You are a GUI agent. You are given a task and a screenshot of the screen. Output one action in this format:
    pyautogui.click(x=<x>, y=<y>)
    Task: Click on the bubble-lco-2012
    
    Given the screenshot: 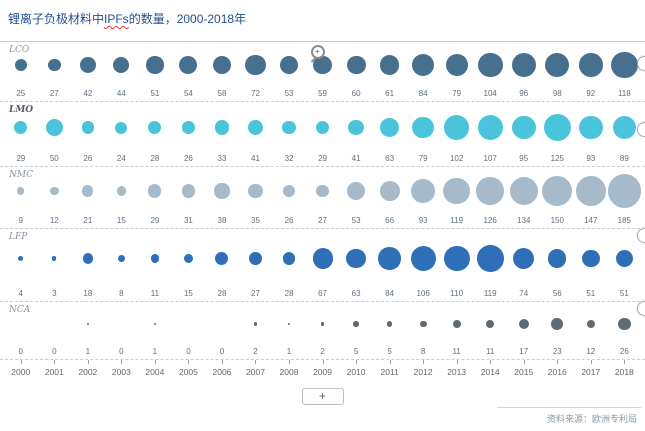 What is the action you would take?
    pyautogui.click(x=423, y=65)
    